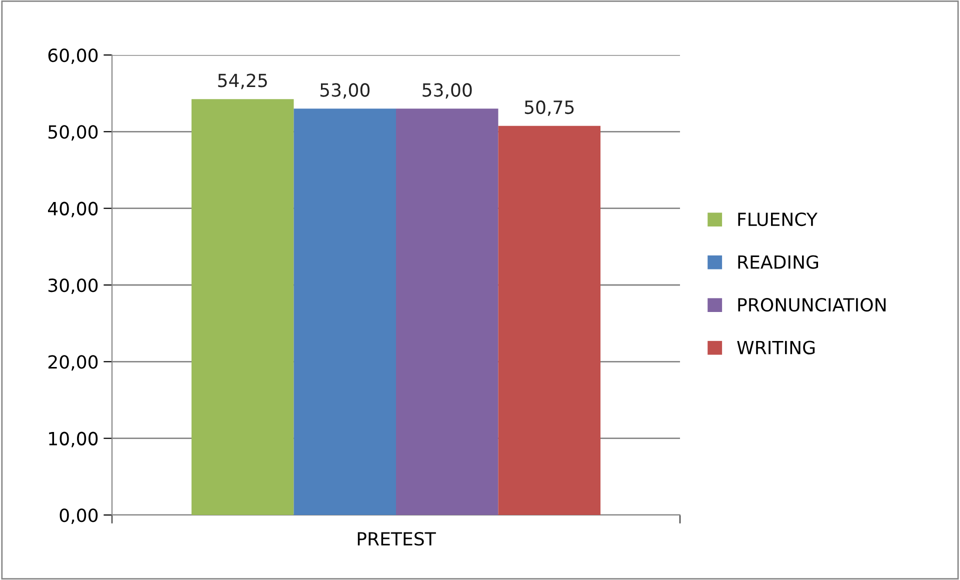  I want to click on legend-label: FLUENCY, so click(778, 219).